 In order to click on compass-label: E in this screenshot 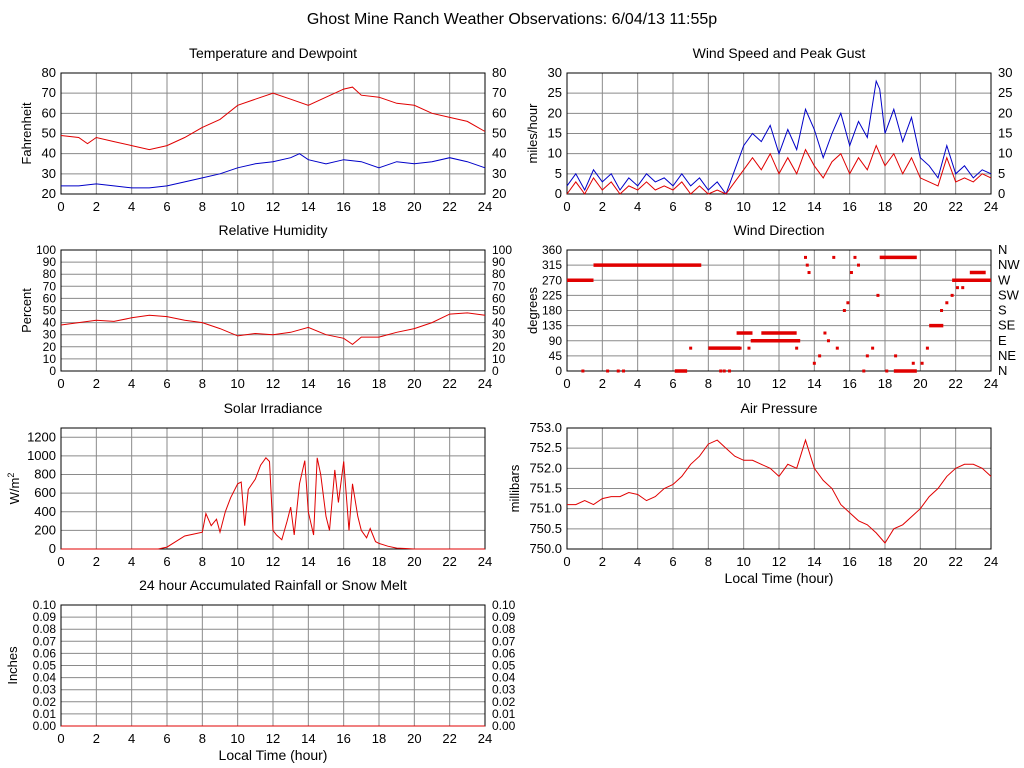, I will do `click(1002, 340)`.